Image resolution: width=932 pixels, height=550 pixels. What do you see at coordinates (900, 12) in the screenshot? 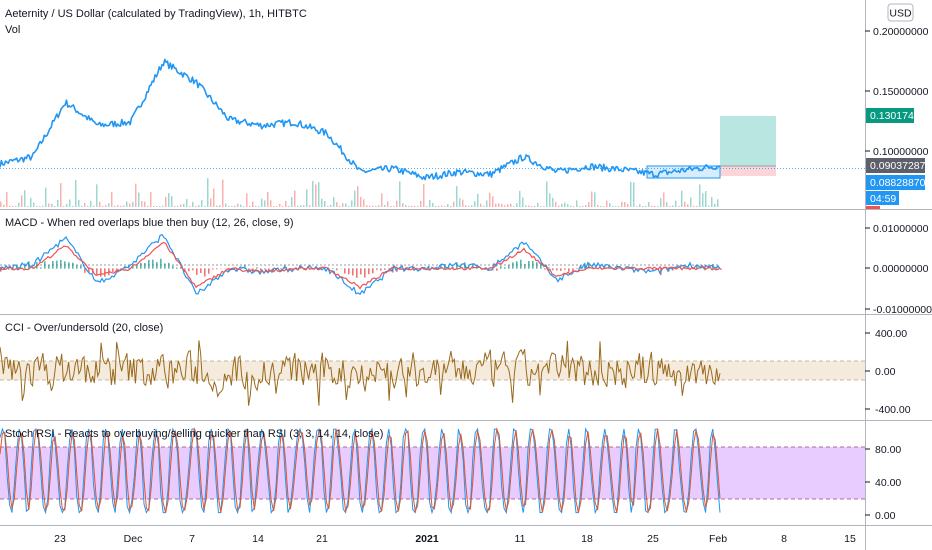
I see `currency-button: USD` at bounding box center [900, 12].